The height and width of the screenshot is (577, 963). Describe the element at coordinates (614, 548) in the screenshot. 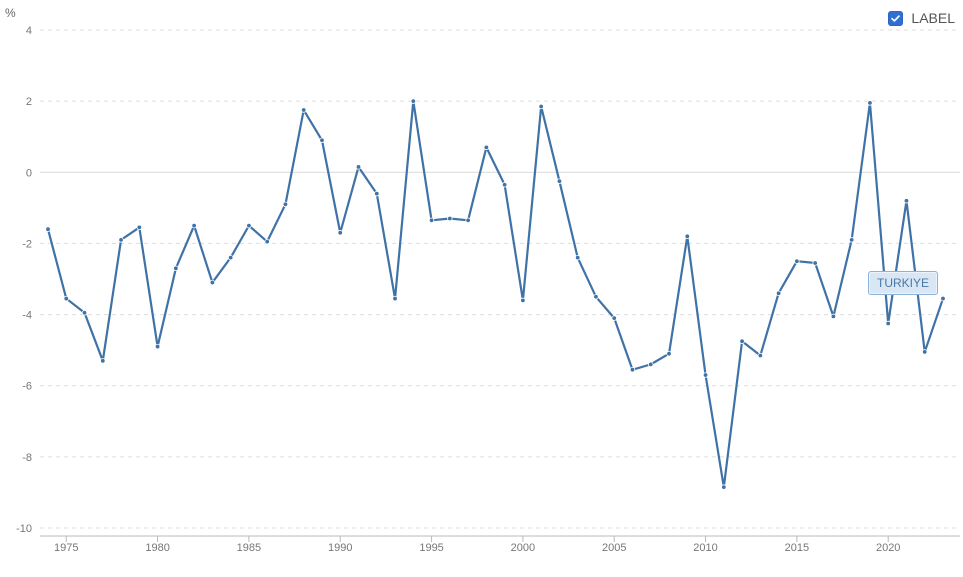

I see `x-tick-label: 2005` at that location.